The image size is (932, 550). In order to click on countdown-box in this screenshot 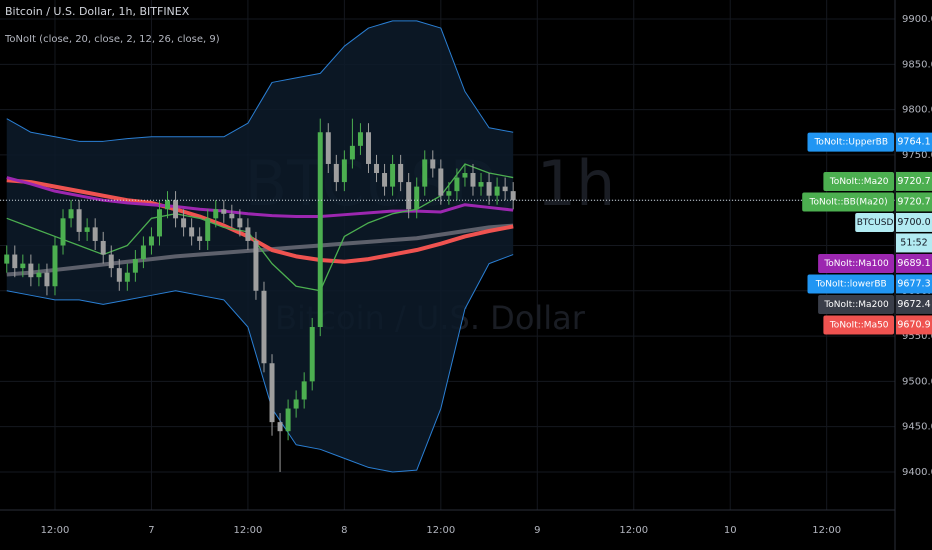, I will do `click(914, 243)`.